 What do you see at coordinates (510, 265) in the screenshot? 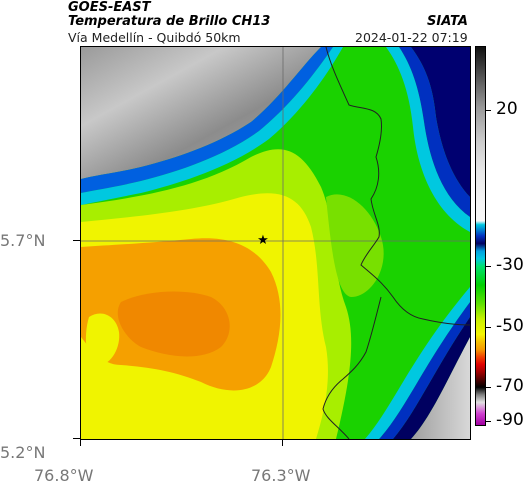
I see `colorbar-label-minus30: -30` at bounding box center [510, 265].